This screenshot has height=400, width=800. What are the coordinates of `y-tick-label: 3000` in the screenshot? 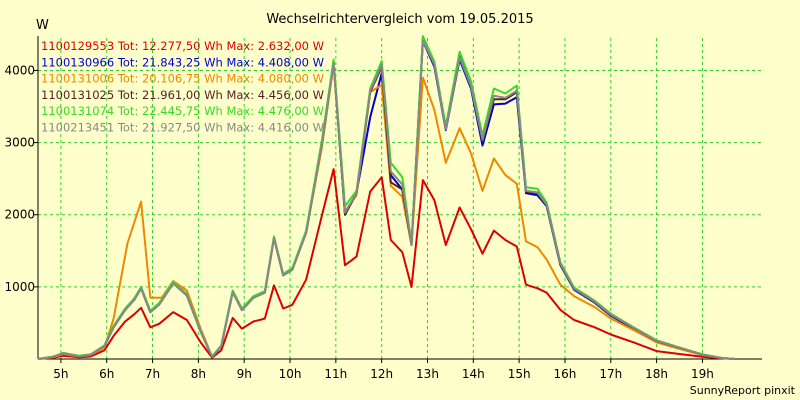 It's located at (19, 143).